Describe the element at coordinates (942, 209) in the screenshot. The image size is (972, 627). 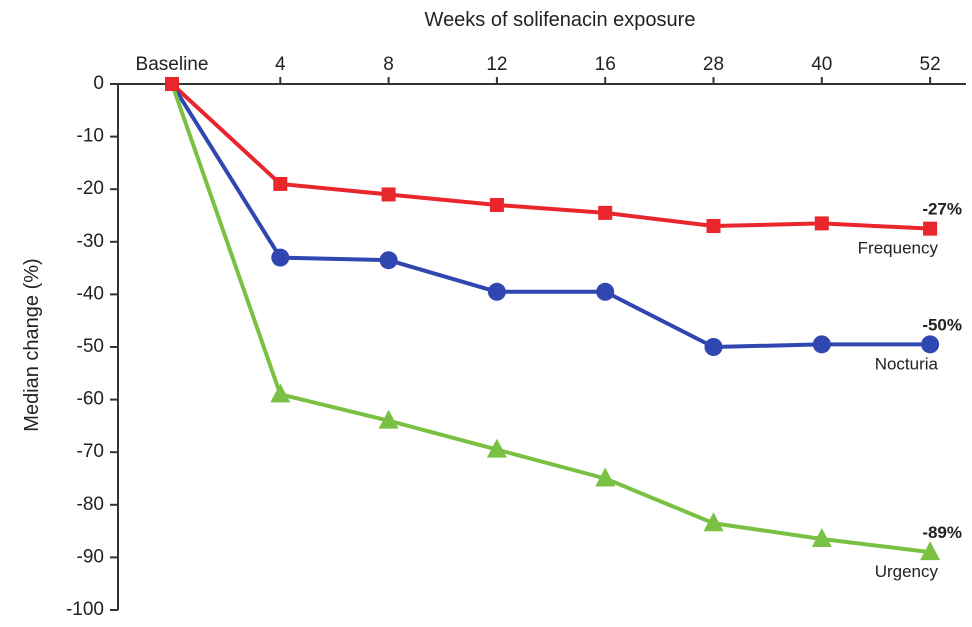
I see `frequency-end-label: -27%` at that location.